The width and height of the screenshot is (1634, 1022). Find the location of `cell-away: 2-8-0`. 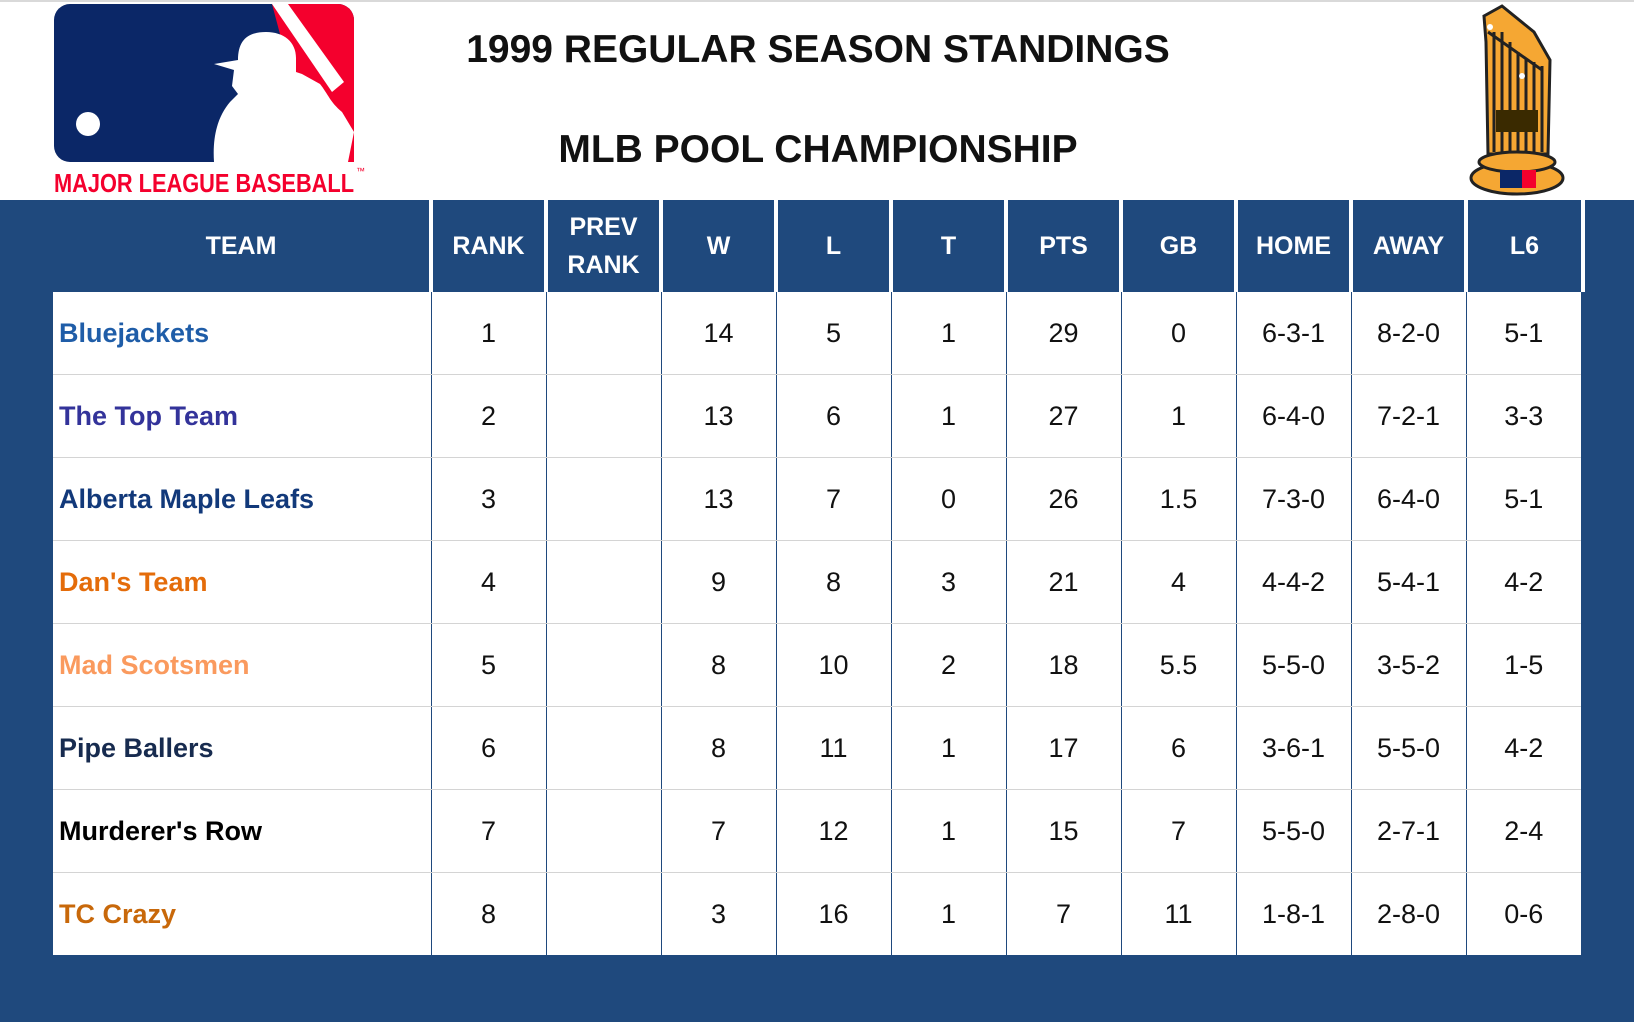

cell-away: 2-8-0 is located at coordinates (1408, 913).